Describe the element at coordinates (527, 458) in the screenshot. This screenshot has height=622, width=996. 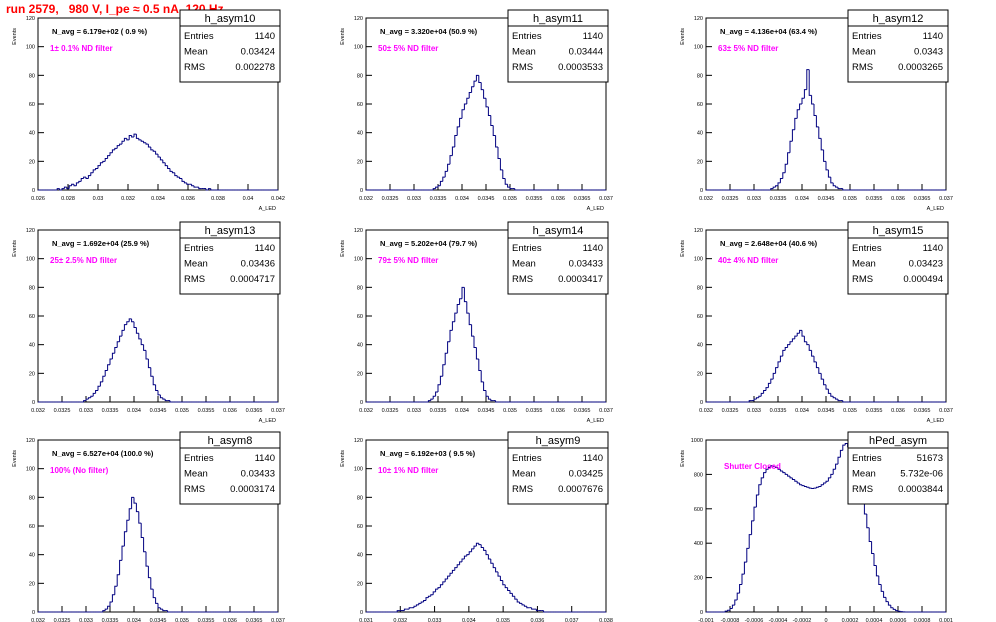
I see `stats-key: Entries` at that location.